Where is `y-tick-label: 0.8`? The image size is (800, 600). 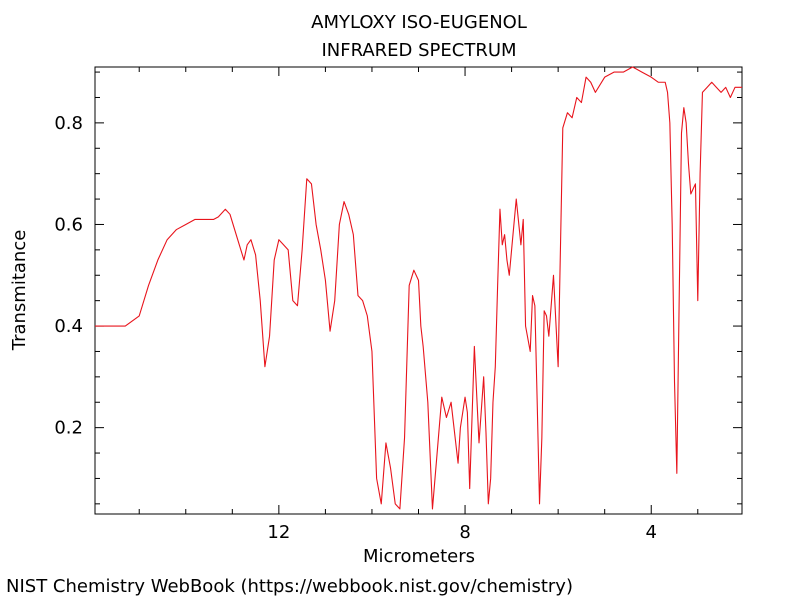 y-tick-label: 0.8 is located at coordinates (68, 123).